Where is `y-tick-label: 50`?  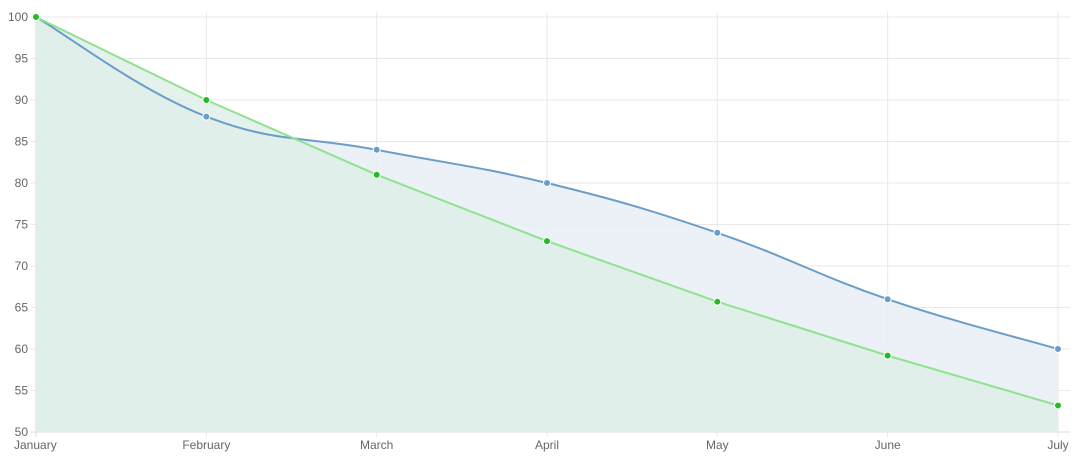 y-tick-label: 50 is located at coordinates (22, 432).